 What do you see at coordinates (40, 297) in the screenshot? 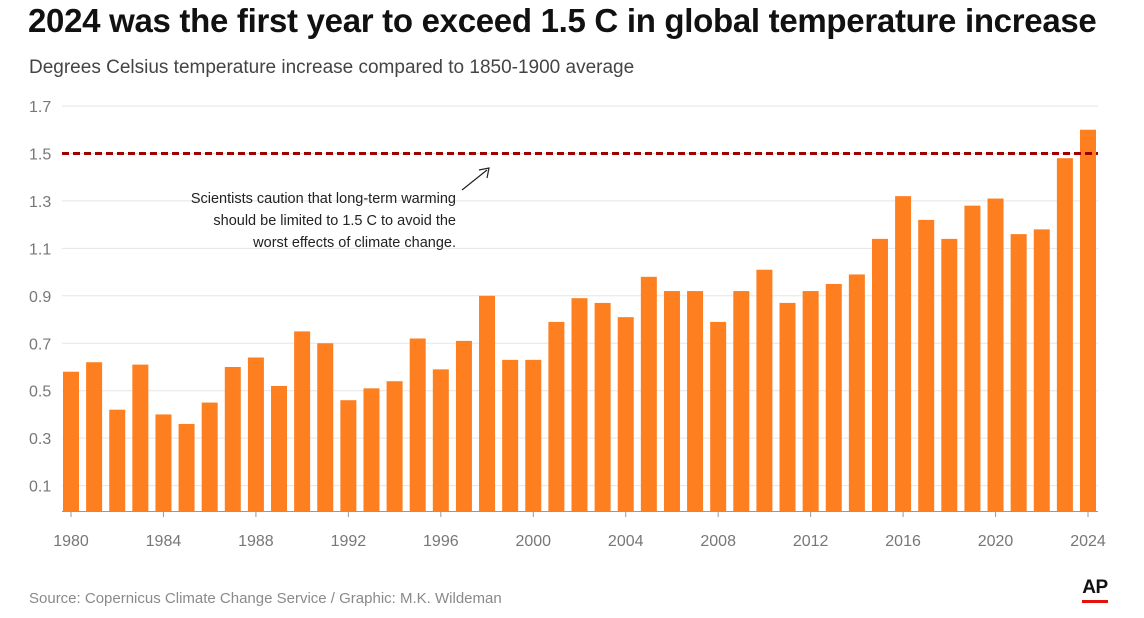
I see `y-tick-label: 0.9` at bounding box center [40, 297].